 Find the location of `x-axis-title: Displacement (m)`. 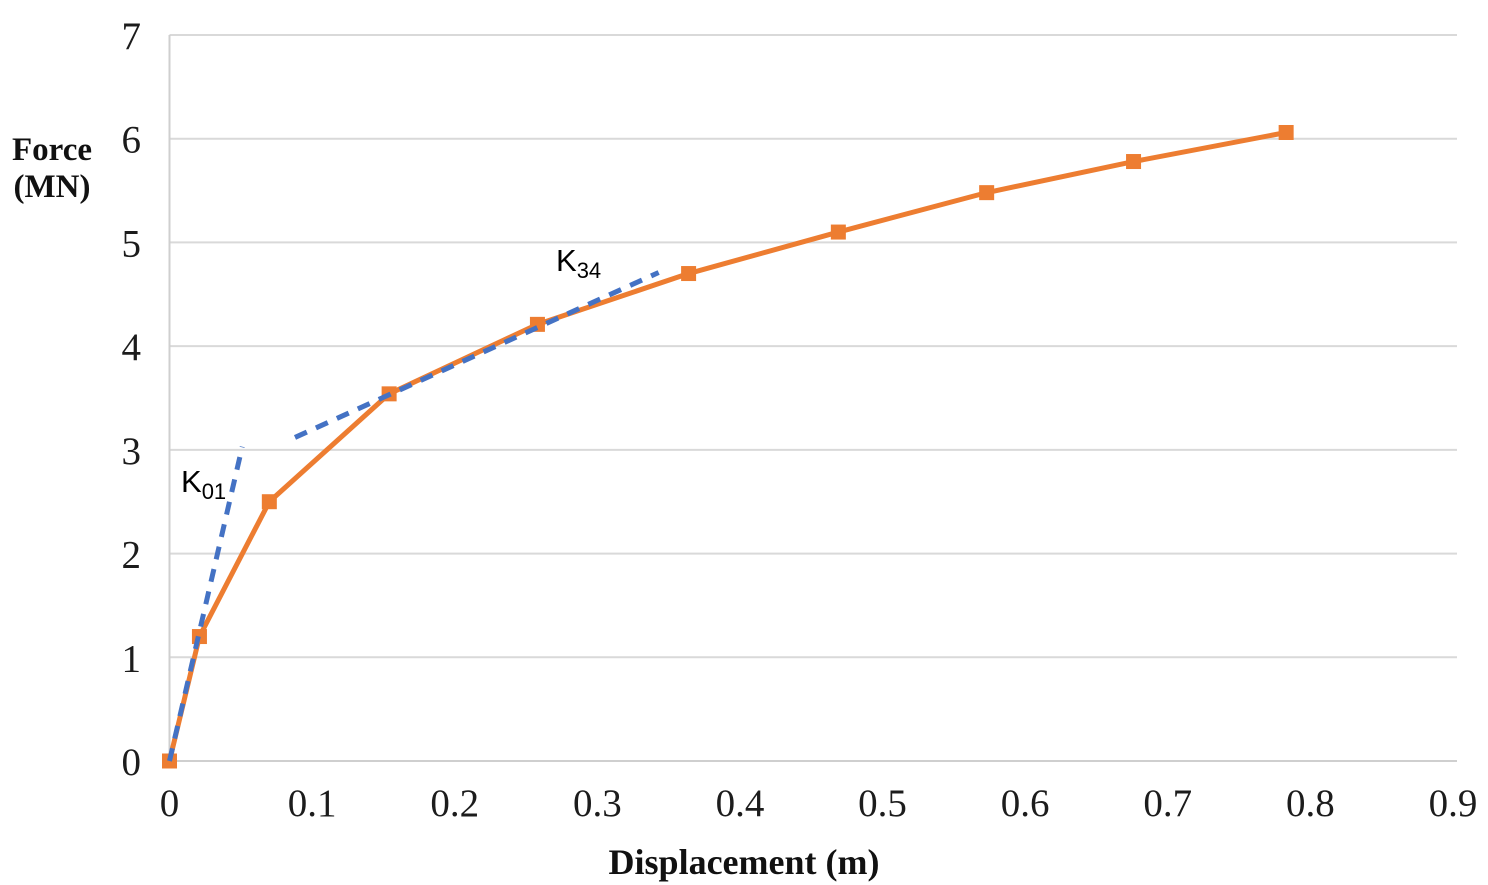

x-axis-title: Displacement (m) is located at coordinates (744, 862).